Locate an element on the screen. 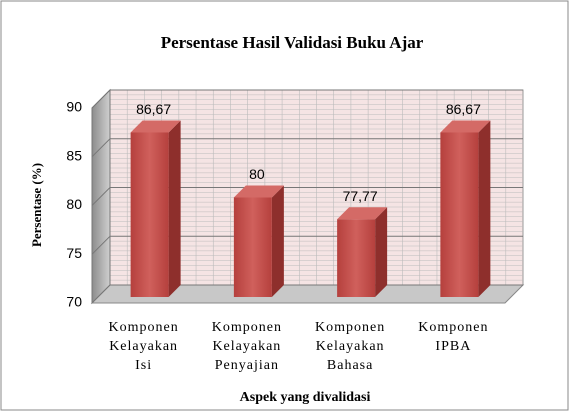 The image size is (570, 412). data-label: 80 is located at coordinates (257, 174).